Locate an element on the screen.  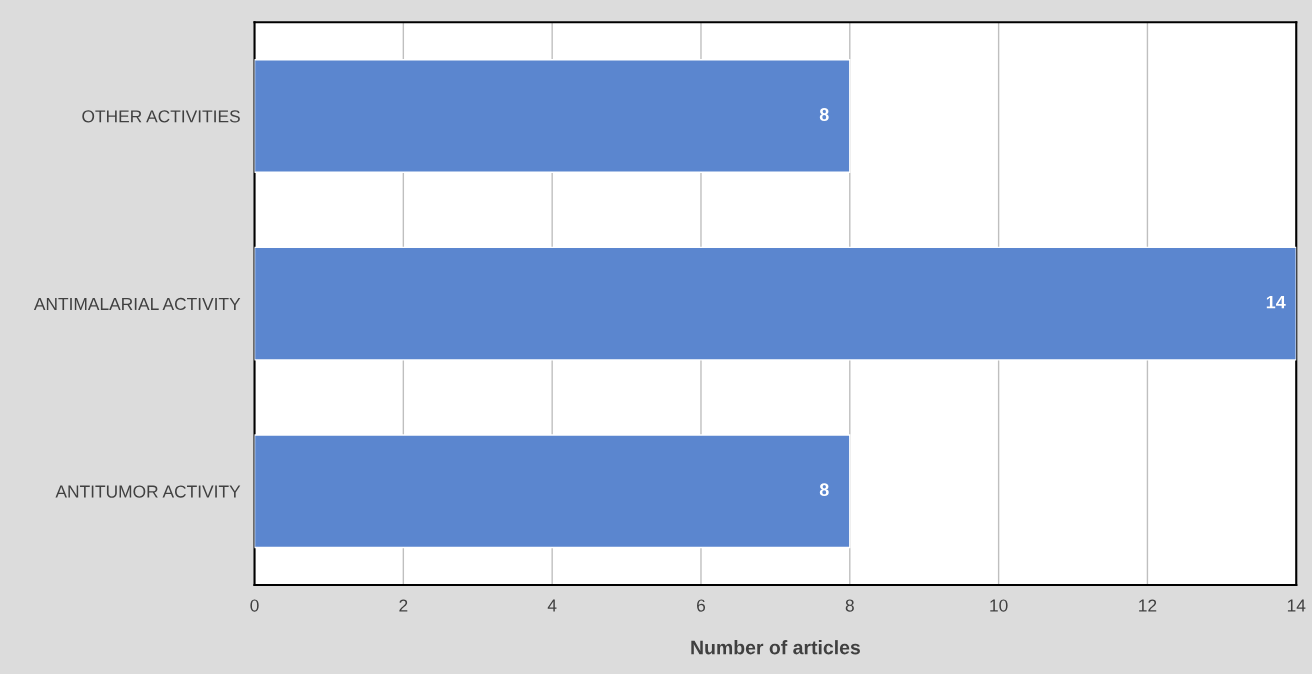
x-axis-title: Number of articles is located at coordinates (775, 647).